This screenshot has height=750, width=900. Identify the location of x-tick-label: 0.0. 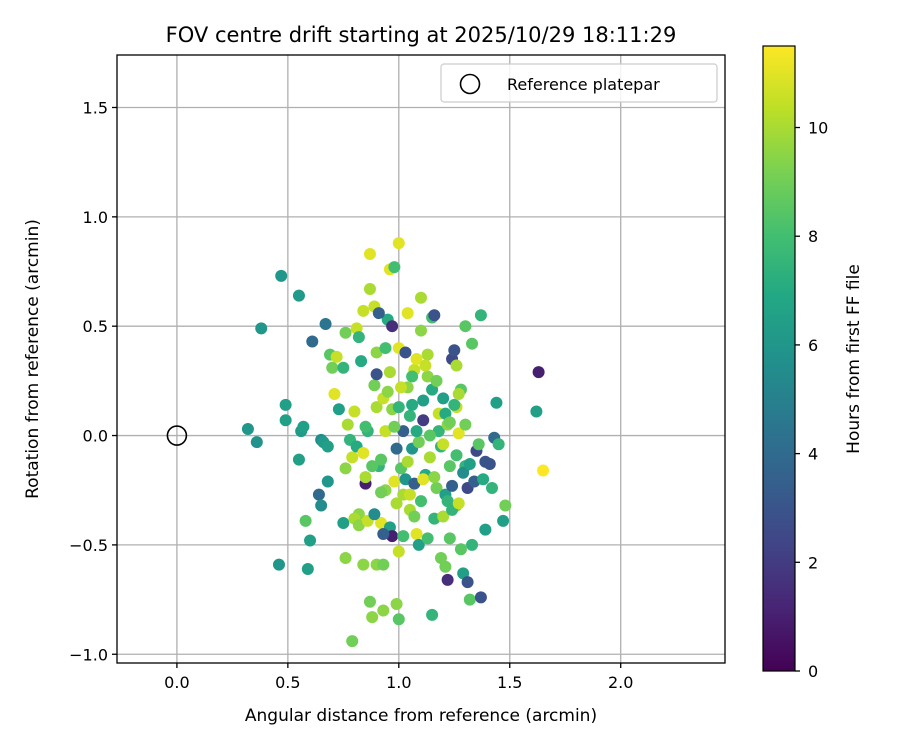
(176, 682).